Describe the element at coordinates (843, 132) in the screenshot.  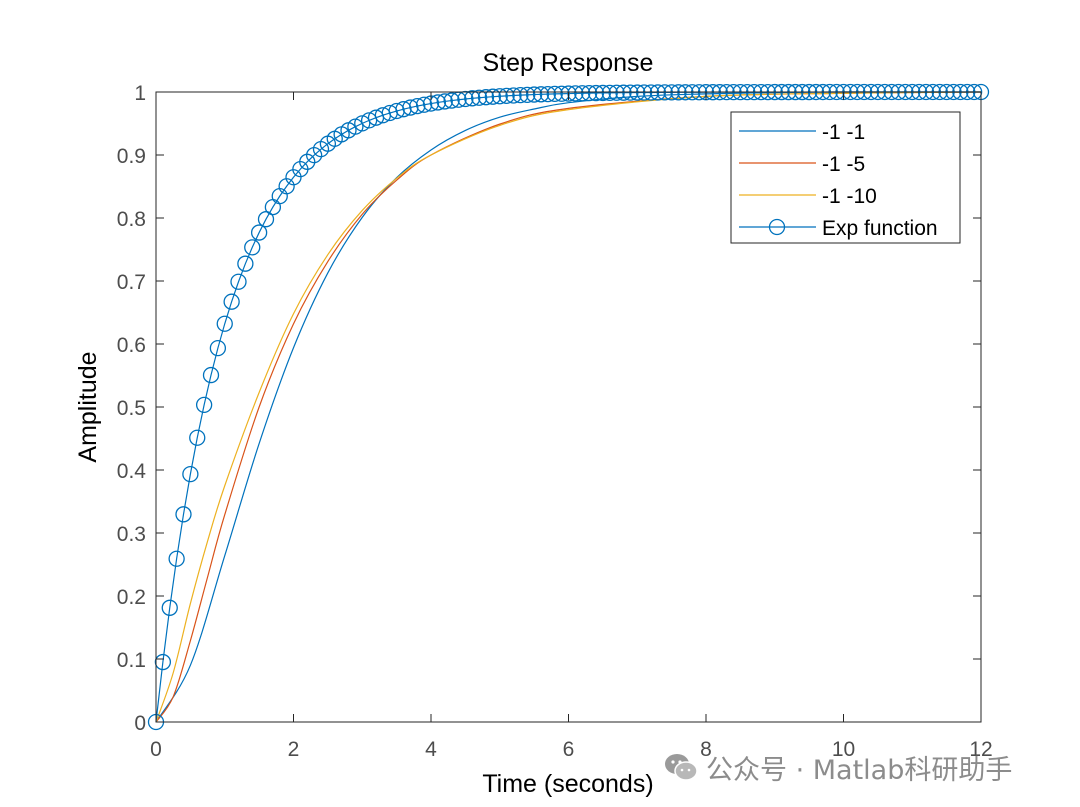
I see `legend-label: -1 -1` at that location.